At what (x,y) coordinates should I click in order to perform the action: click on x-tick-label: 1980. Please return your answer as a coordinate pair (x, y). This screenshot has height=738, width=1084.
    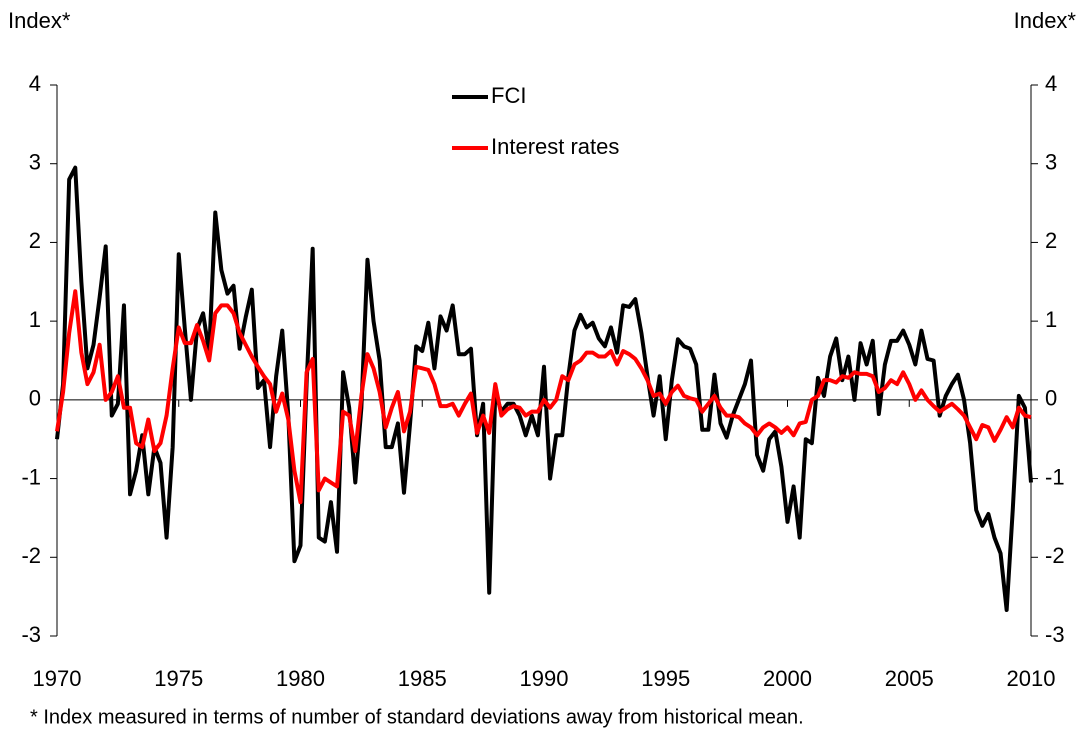
    Looking at the image, I should click on (300, 678).